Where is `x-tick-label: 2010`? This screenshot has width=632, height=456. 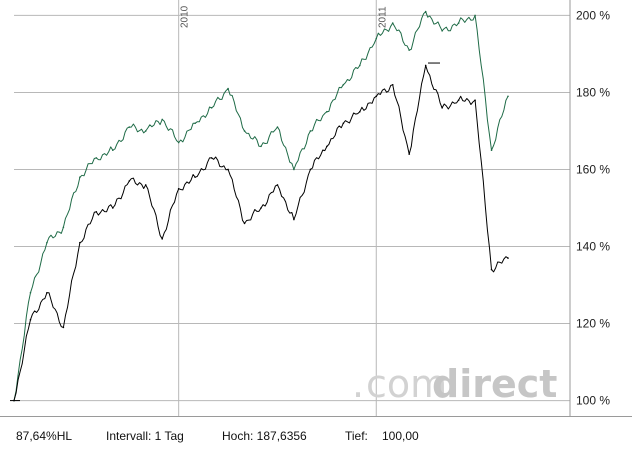 x-tick-label: 2010 is located at coordinates (185, 16).